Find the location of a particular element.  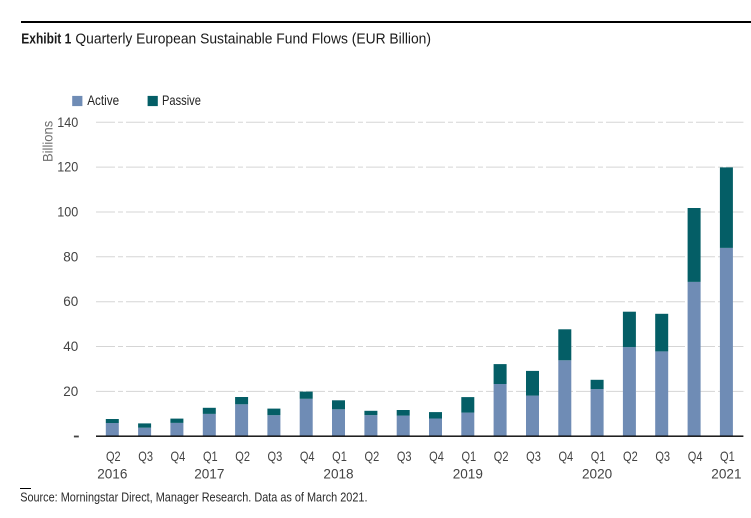

svg-text: 2020 is located at coordinates (597, 473).